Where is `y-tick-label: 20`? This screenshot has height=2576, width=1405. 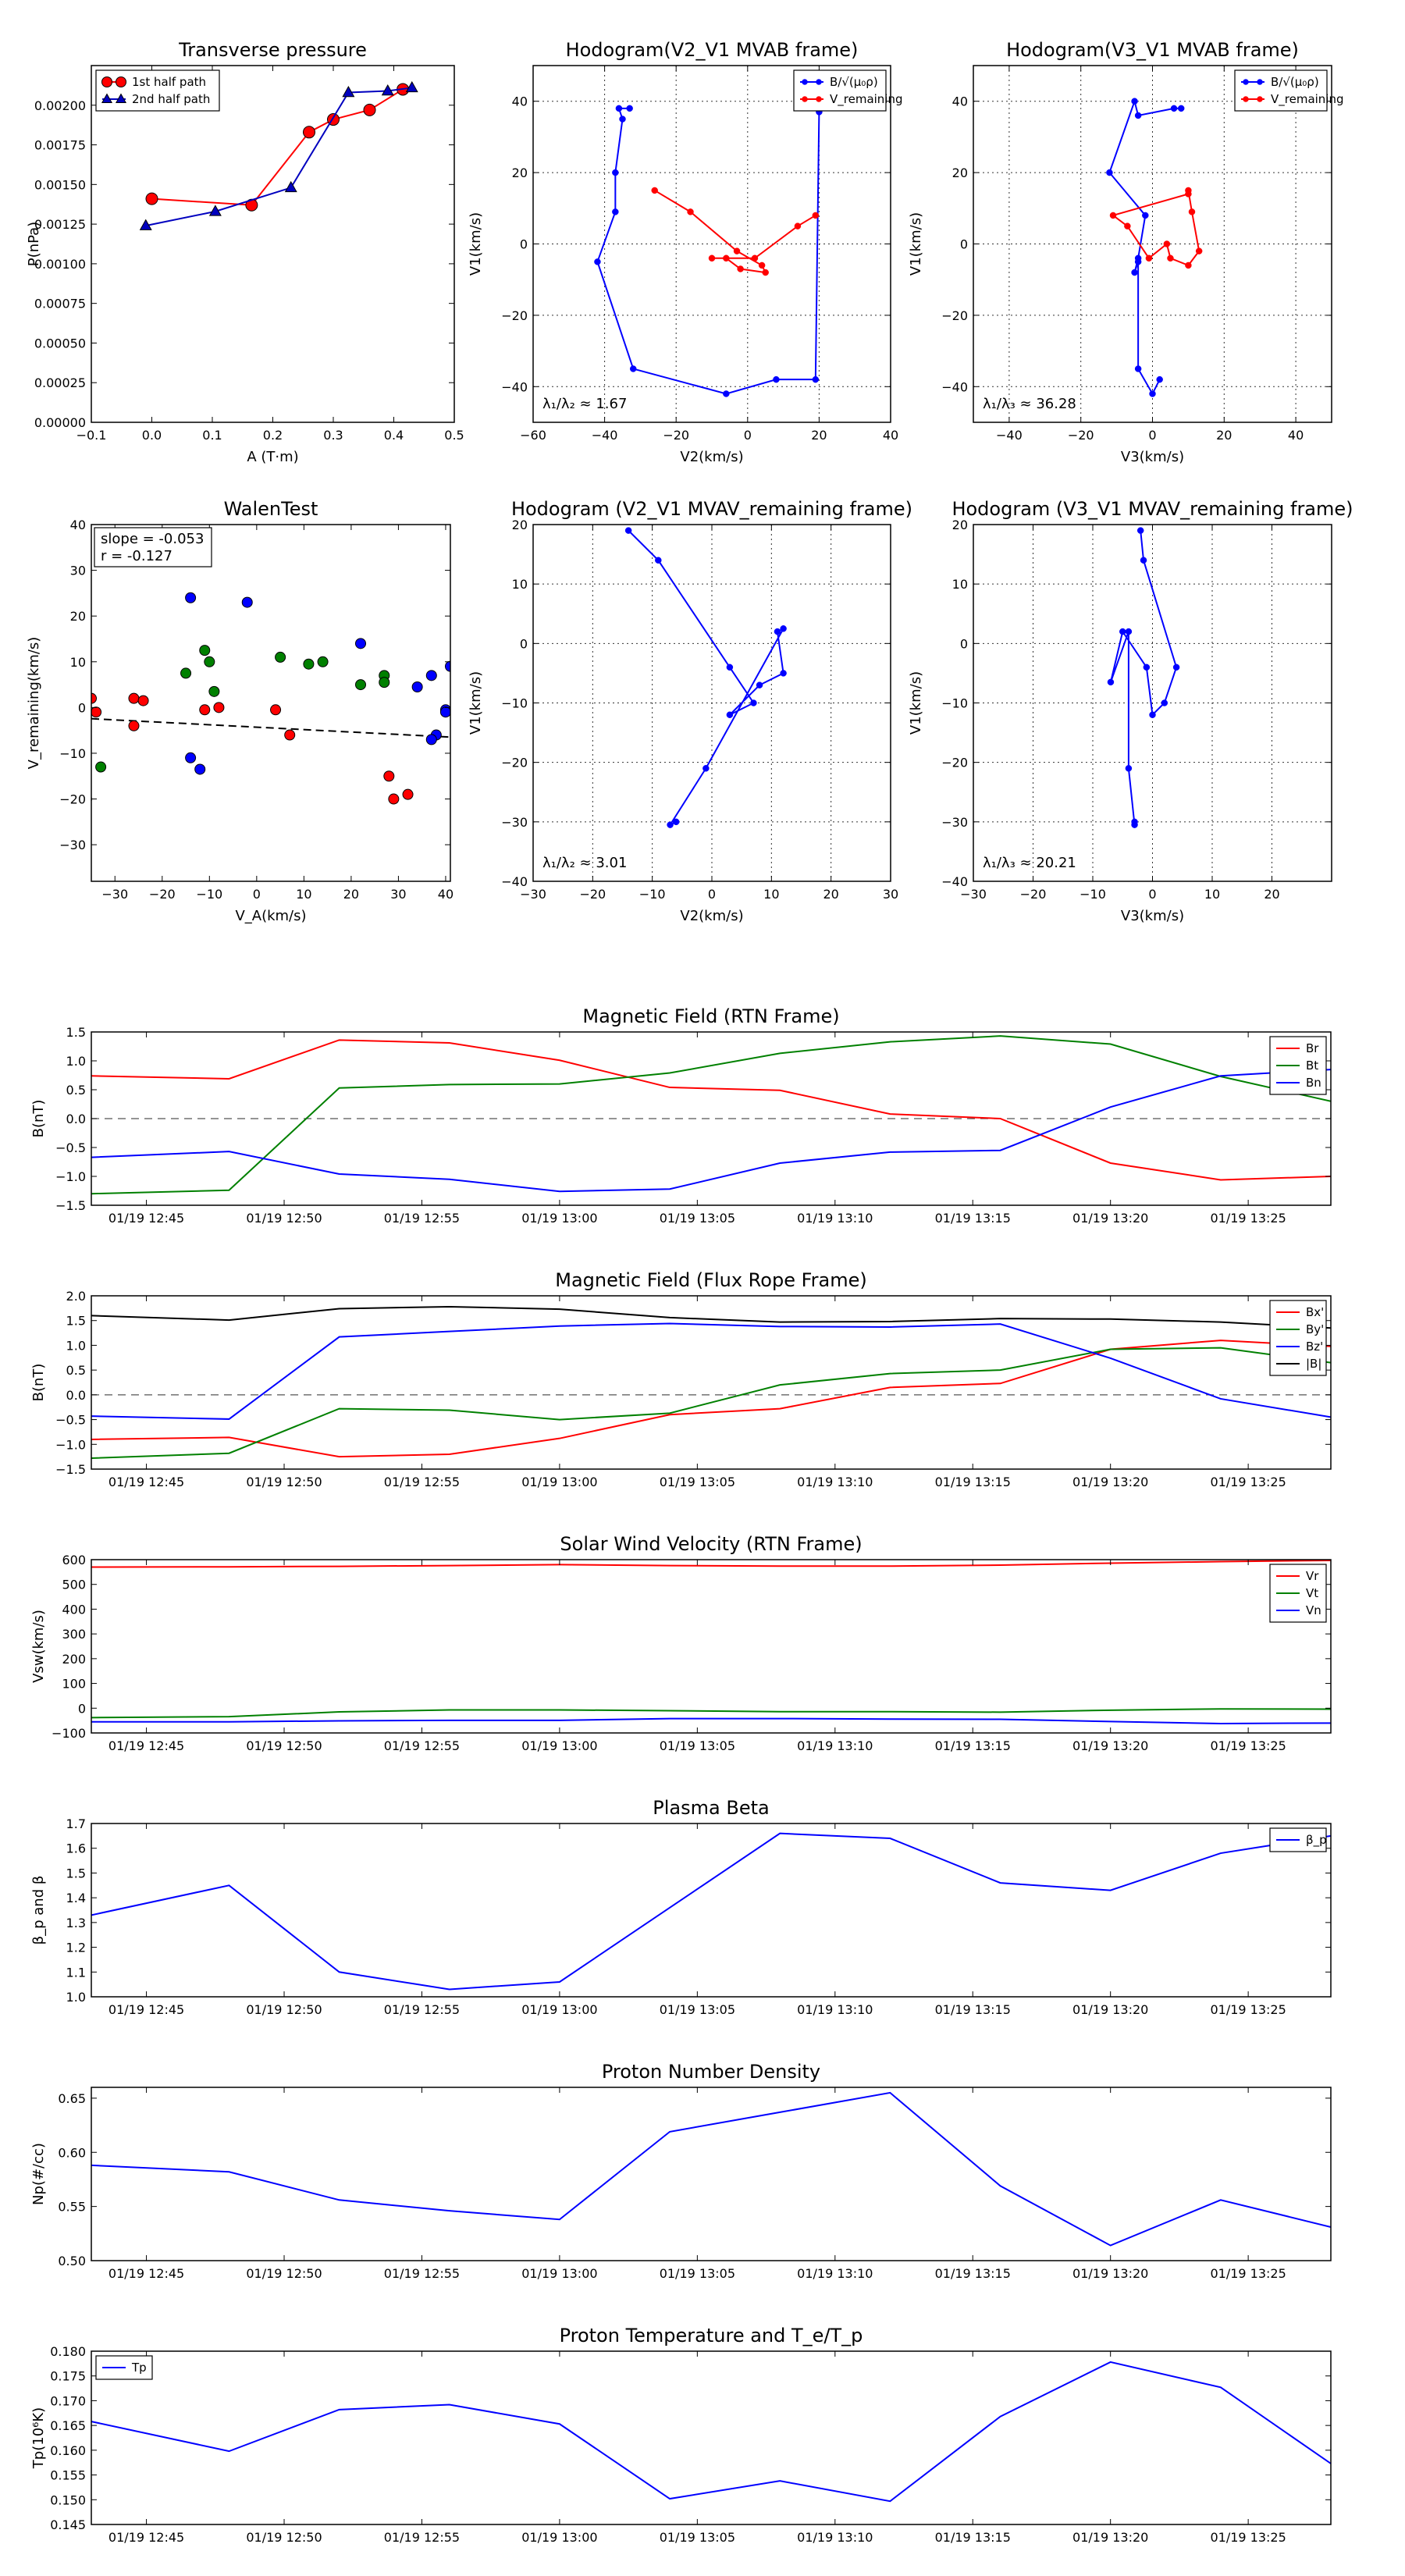 y-tick-label: 20 is located at coordinates (960, 525).